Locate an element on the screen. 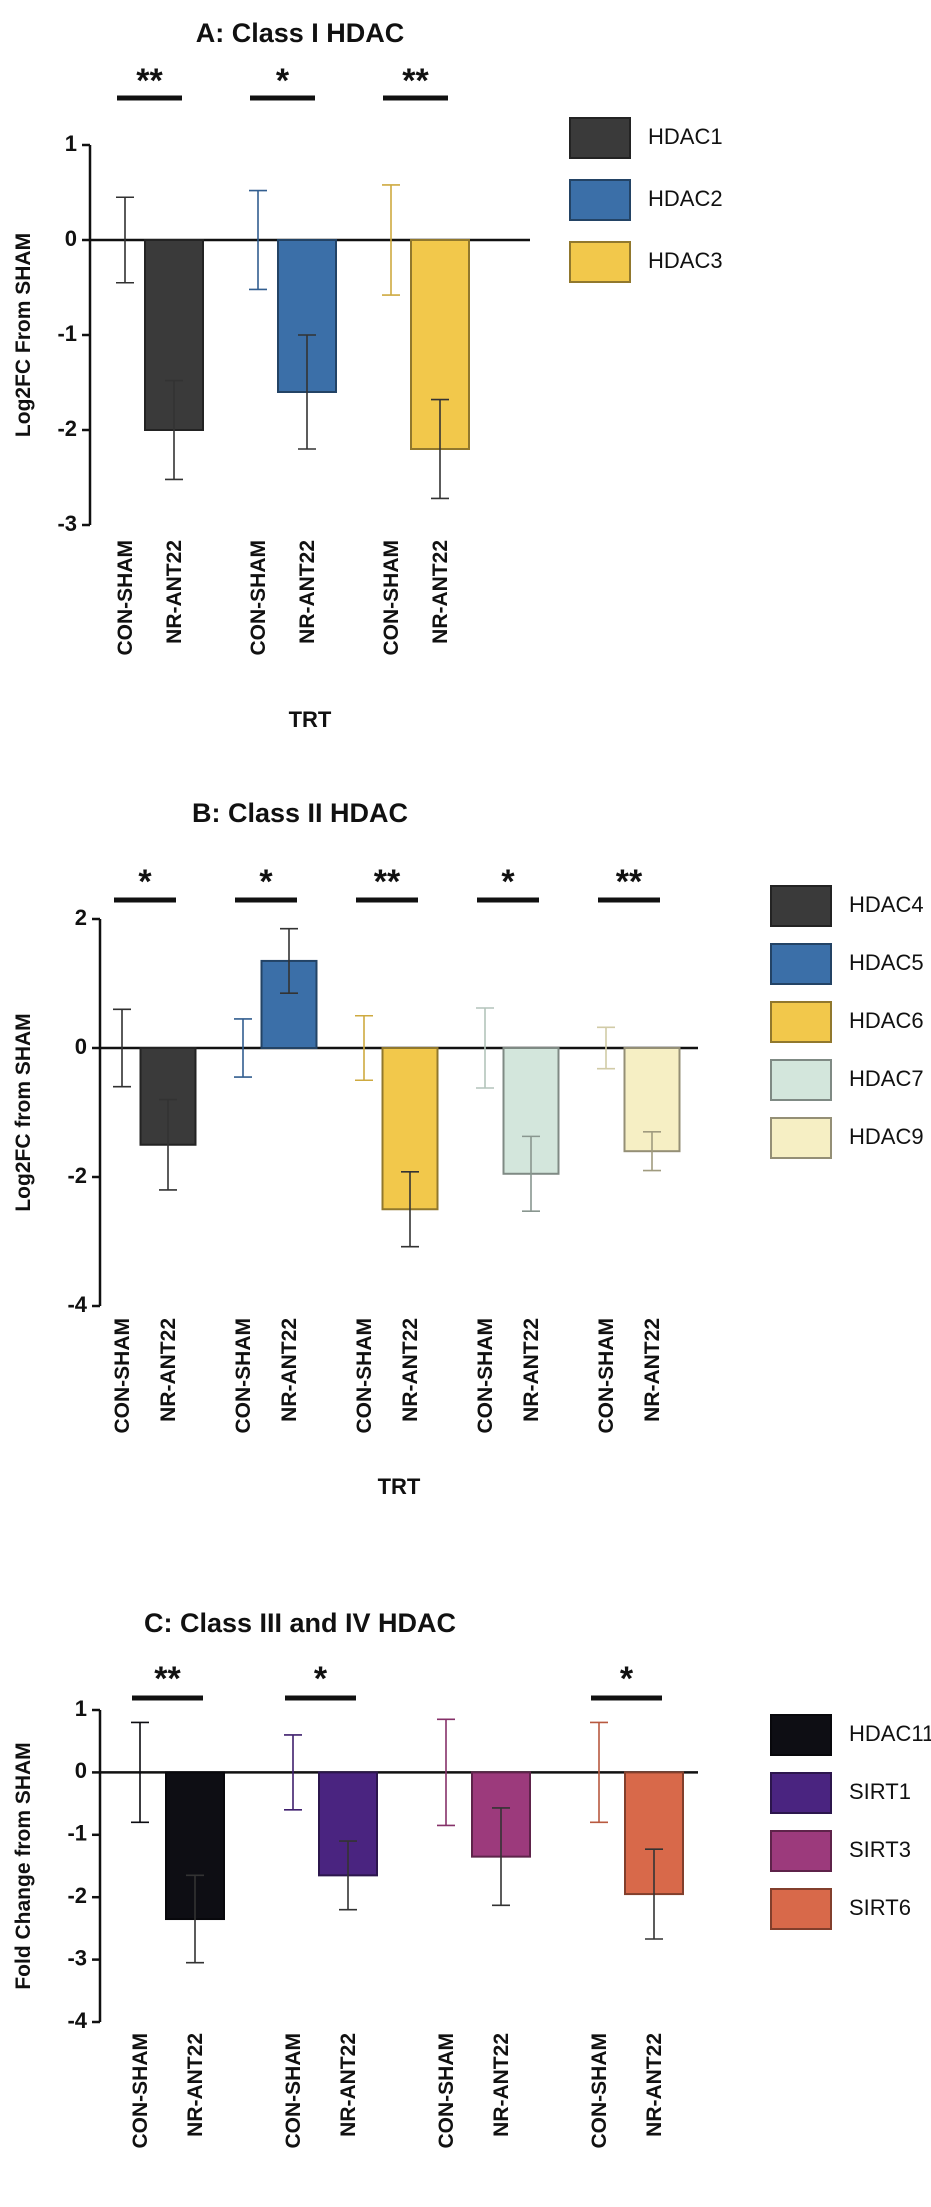 The height and width of the screenshot is (2207, 931). y-tick-label: 2 is located at coordinates (81, 917).